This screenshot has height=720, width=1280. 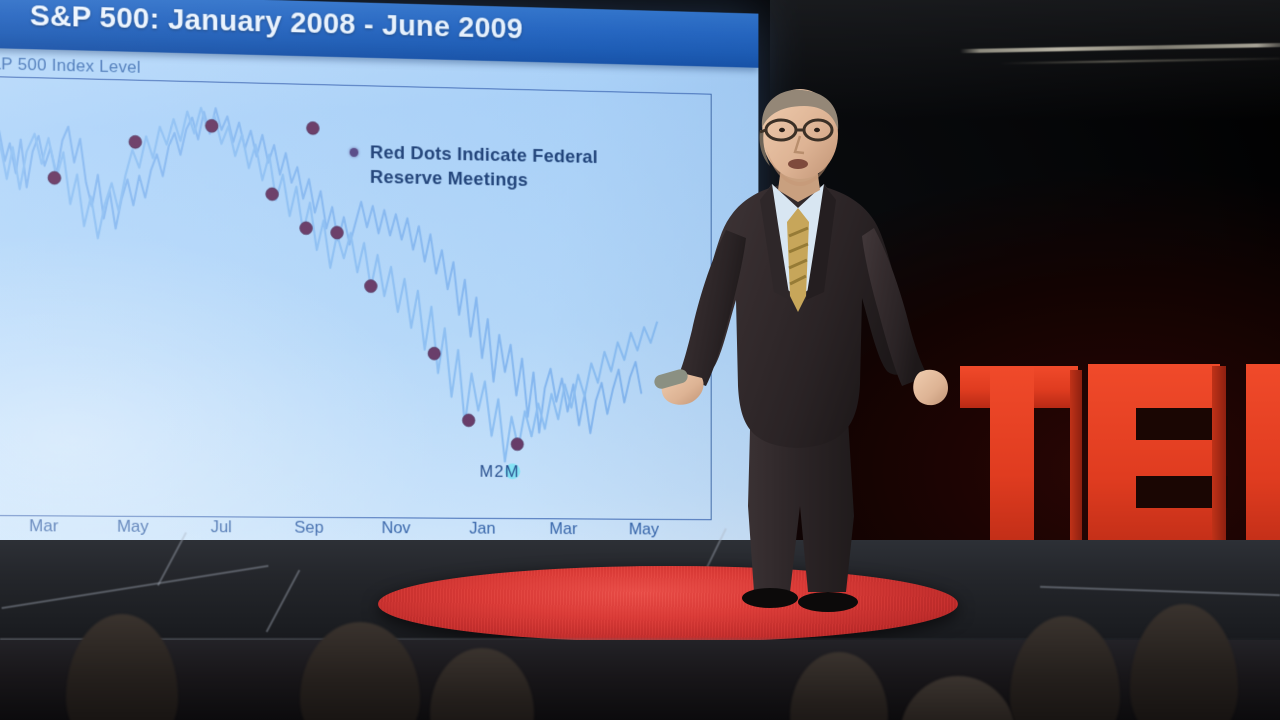 I want to click on speaker-tie-stripes, so click(x=798, y=256).